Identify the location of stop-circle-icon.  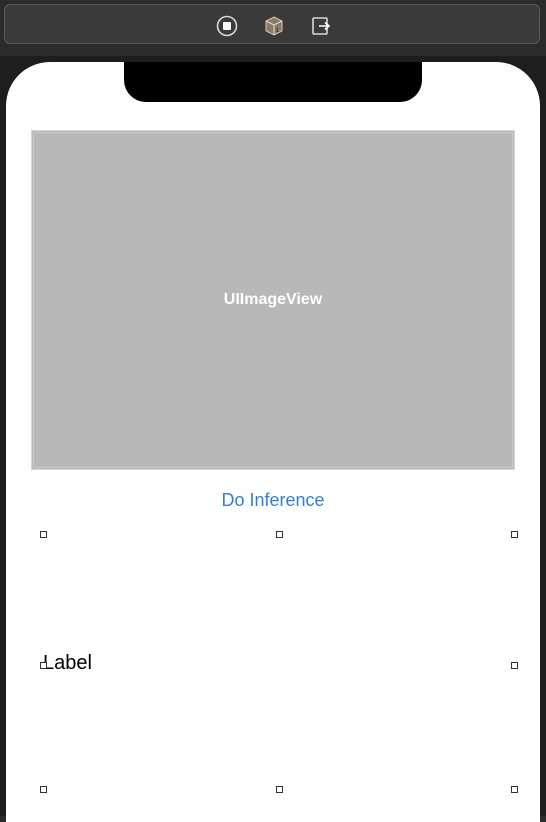
(227, 26).